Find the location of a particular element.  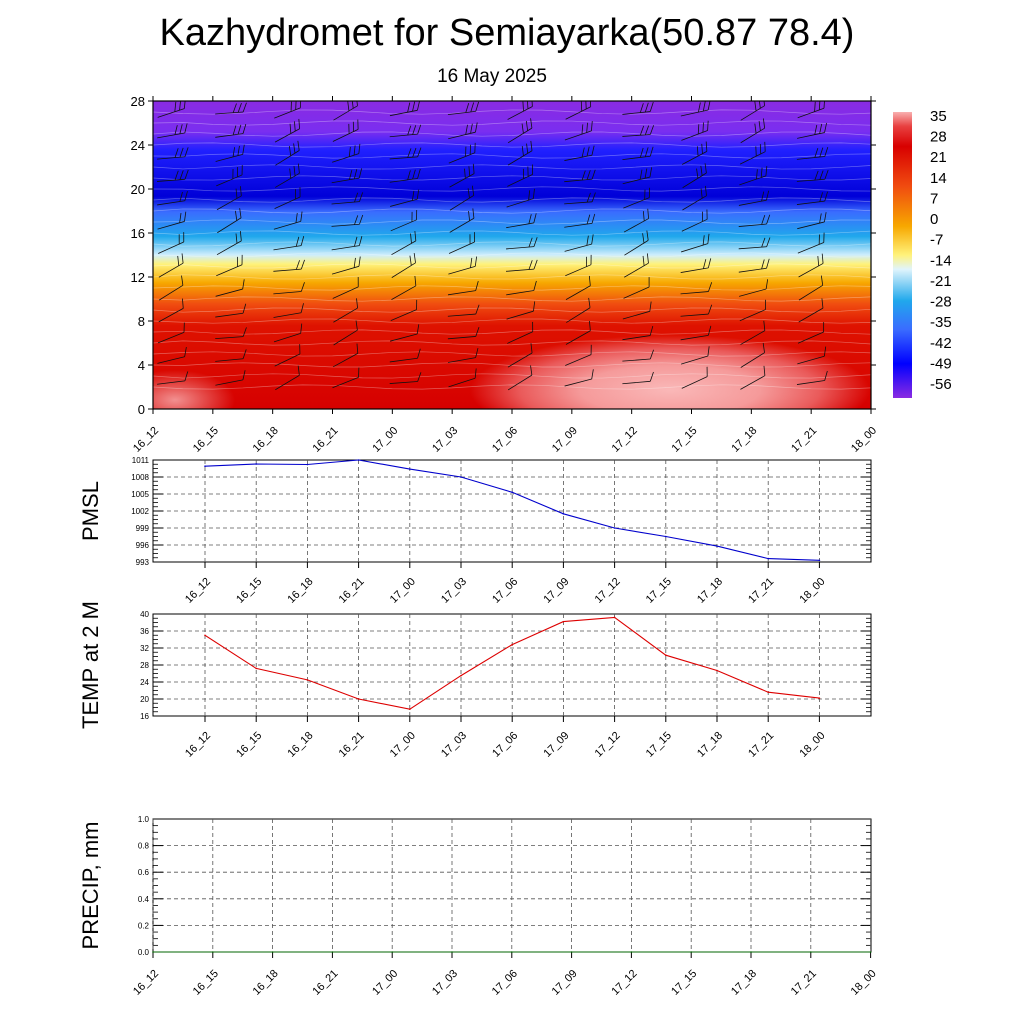

heatmap-x-tick-label: 17_18 is located at coordinates (744, 440).